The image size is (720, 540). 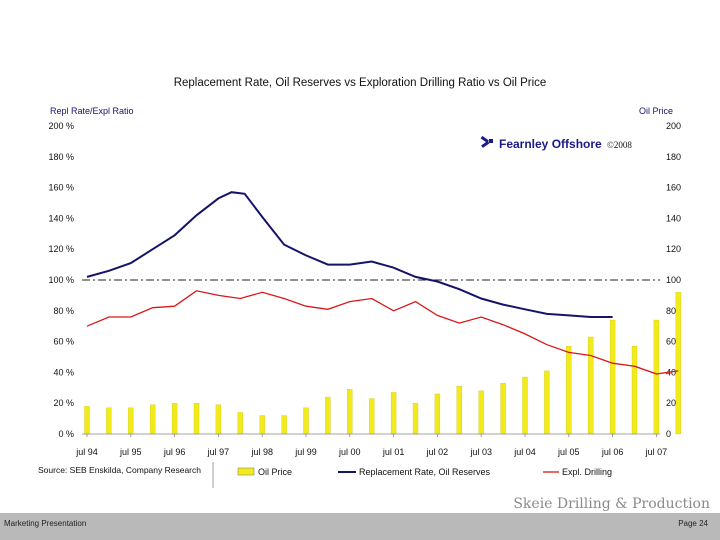 What do you see at coordinates (673, 126) in the screenshot?
I see `right-tick-label: 200` at bounding box center [673, 126].